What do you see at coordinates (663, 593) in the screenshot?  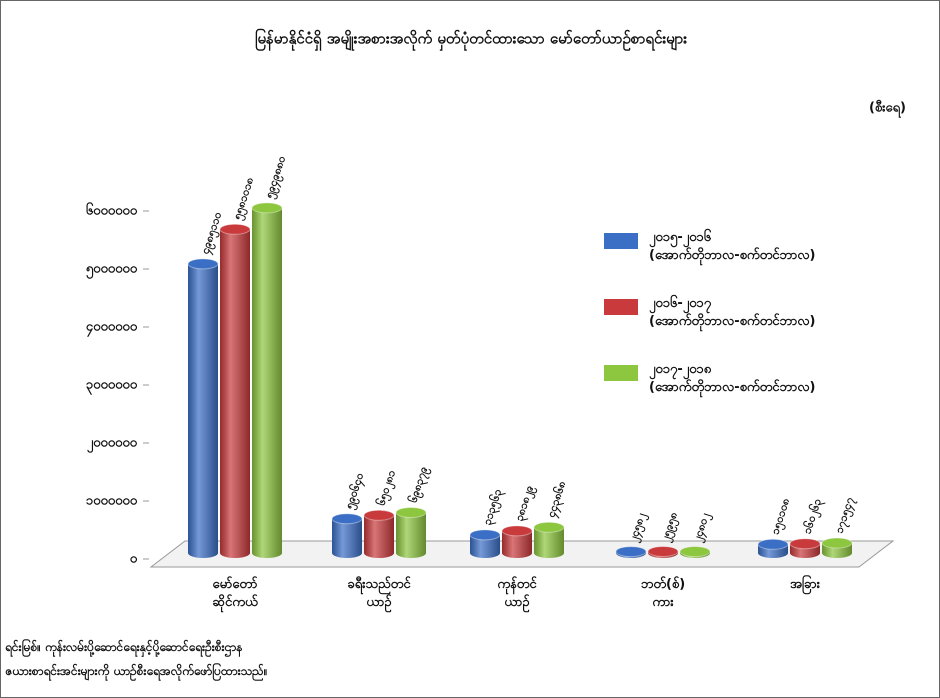 I see `x-tick-label: ဘတ်(စ်) ကား` at bounding box center [663, 593].